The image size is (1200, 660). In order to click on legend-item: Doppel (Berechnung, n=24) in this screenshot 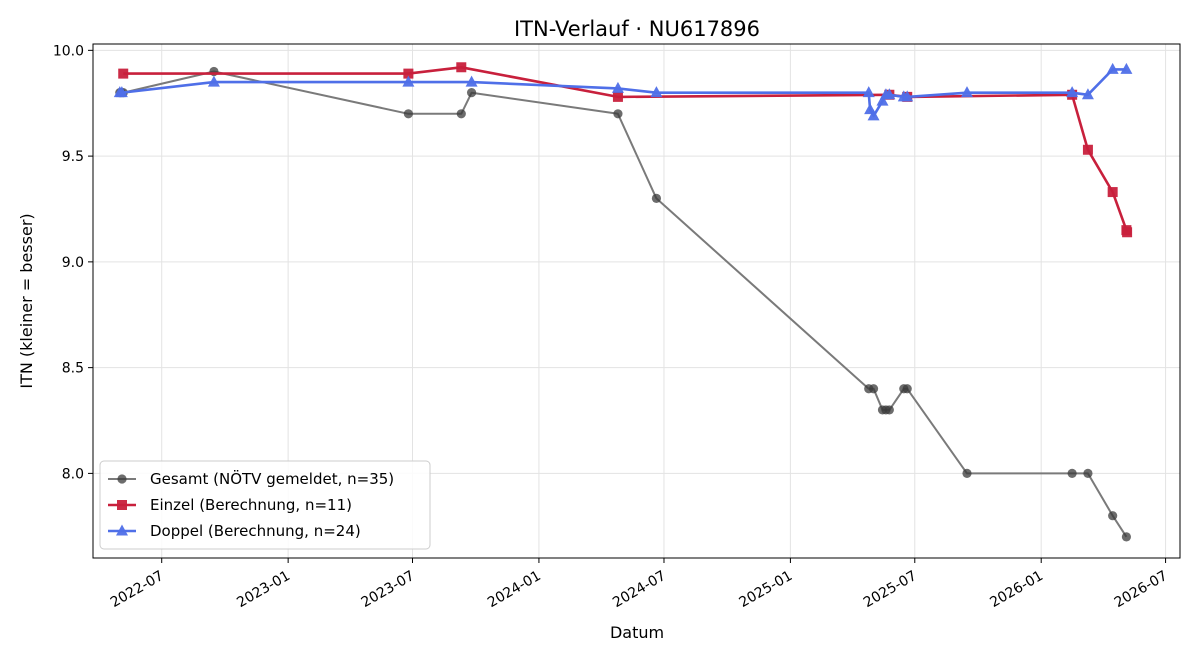, I will do `click(234, 531)`.